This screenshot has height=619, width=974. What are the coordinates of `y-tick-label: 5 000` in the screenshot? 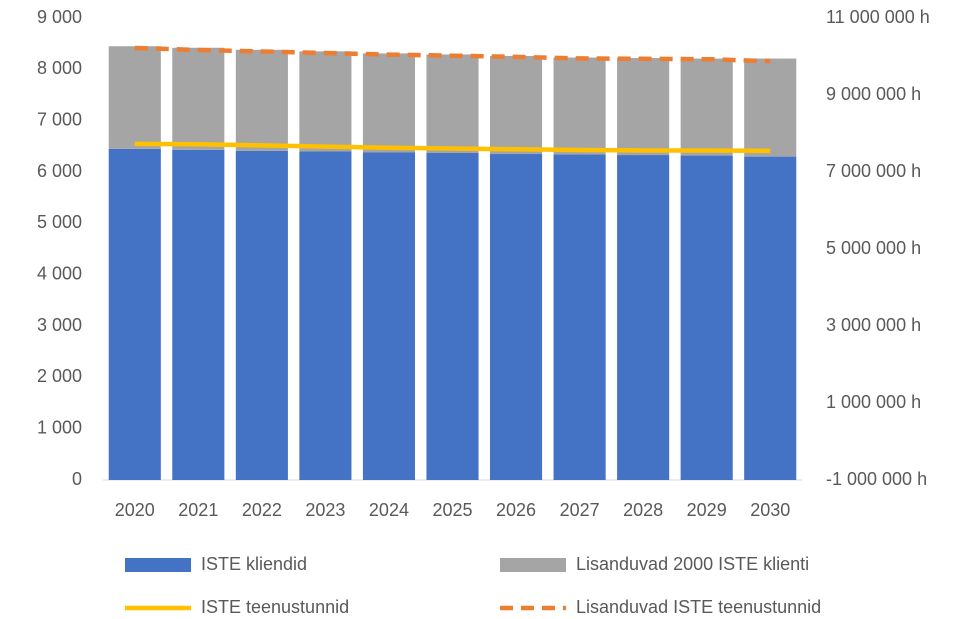 It's located at (59, 222).